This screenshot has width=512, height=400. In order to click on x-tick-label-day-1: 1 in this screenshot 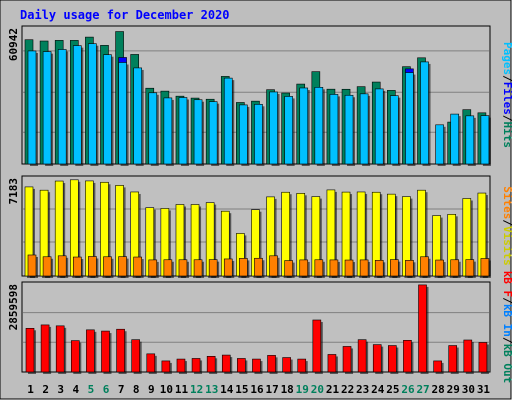, I will do `click(30, 389)`.